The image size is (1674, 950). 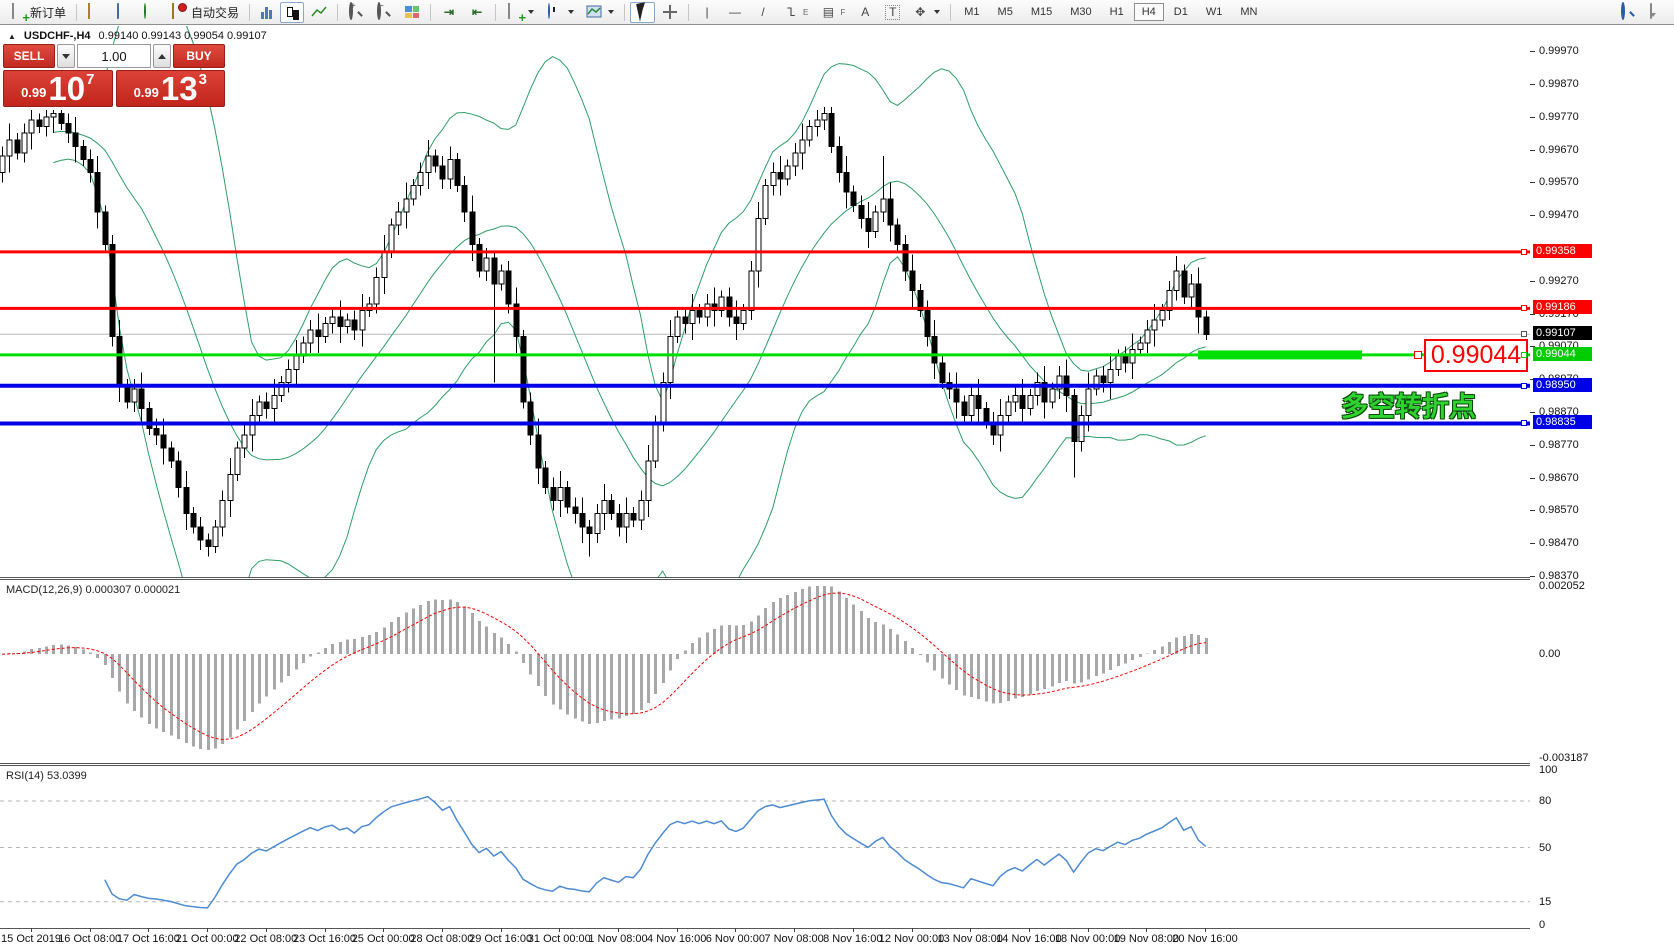 I want to click on timeframe-w1: W1, so click(x=1214, y=12).